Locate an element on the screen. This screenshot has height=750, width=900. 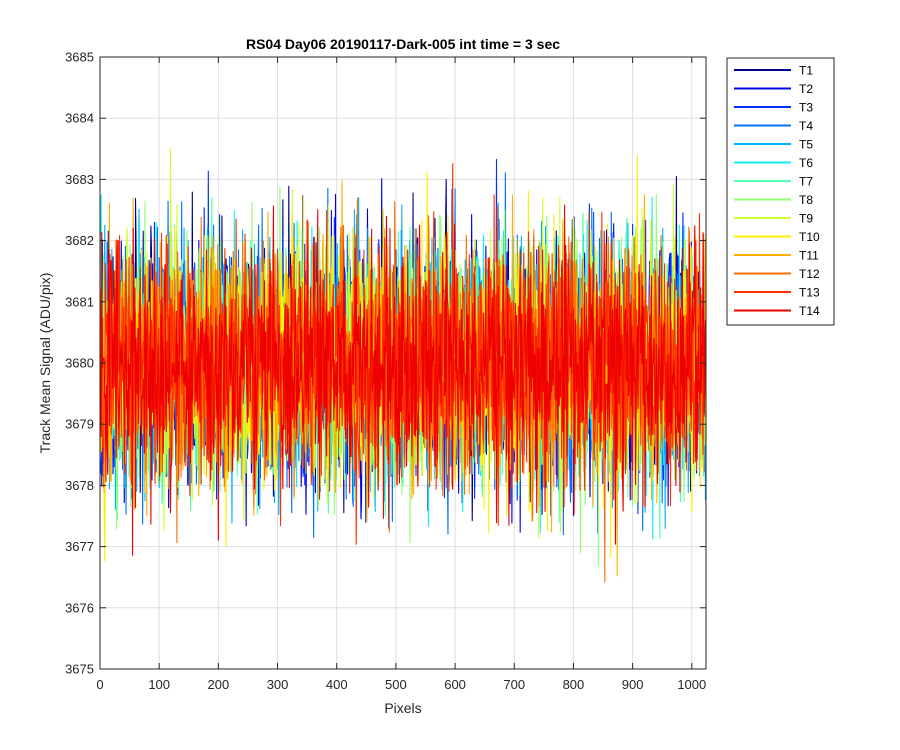
y-tick-label: 3683 is located at coordinates (79, 179).